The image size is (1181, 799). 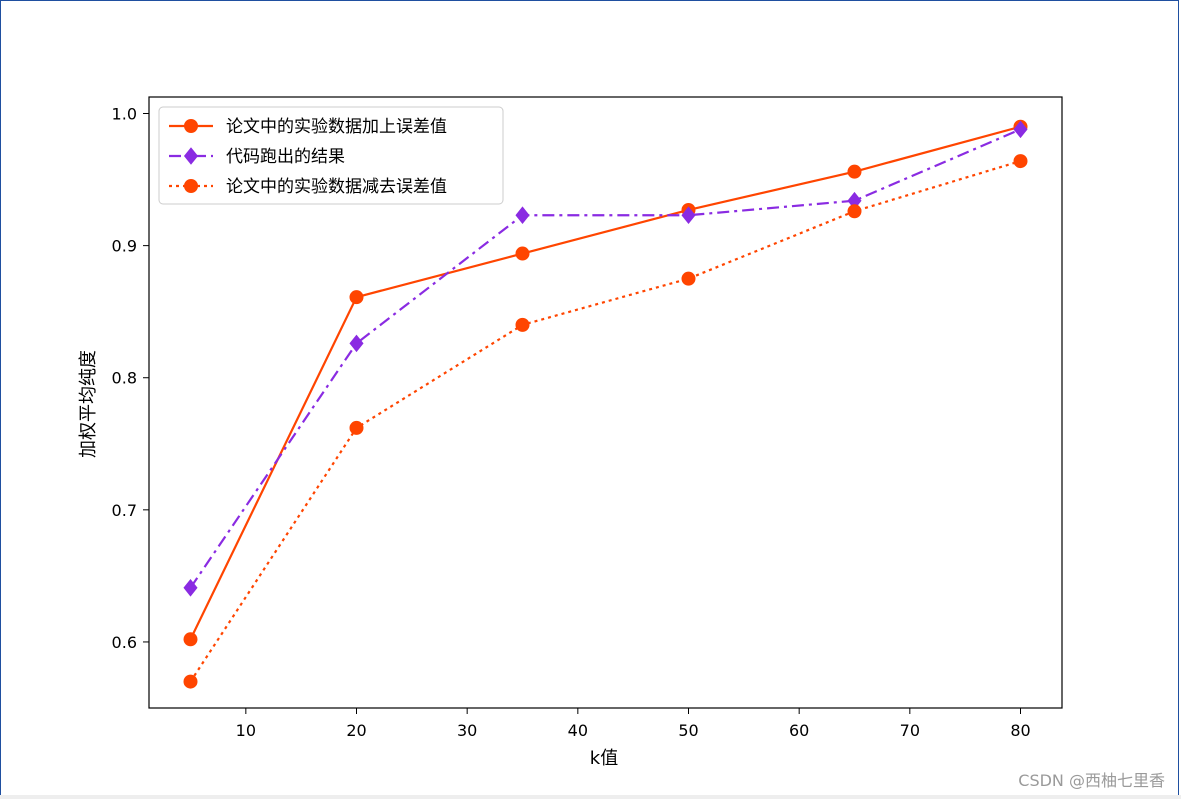 What do you see at coordinates (336, 187) in the screenshot?
I see `legend-label: 论文中的实验数据减去误差值` at bounding box center [336, 187].